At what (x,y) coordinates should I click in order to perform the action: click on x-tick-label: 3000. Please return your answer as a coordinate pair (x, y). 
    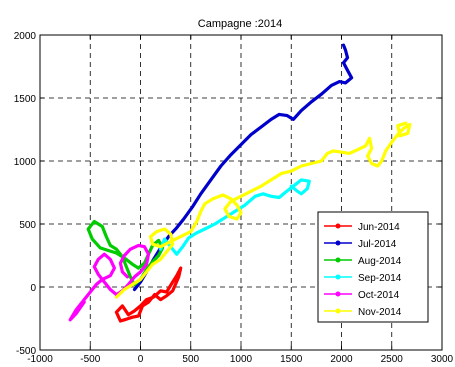
    Looking at the image, I should click on (442, 359).